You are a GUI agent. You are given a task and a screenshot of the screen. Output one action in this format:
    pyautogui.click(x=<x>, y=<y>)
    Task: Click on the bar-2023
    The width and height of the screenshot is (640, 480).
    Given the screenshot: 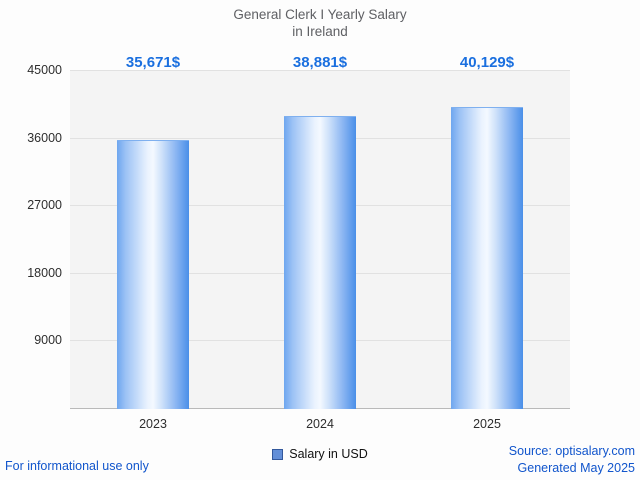 What is the action you would take?
    pyautogui.click(x=153, y=274)
    